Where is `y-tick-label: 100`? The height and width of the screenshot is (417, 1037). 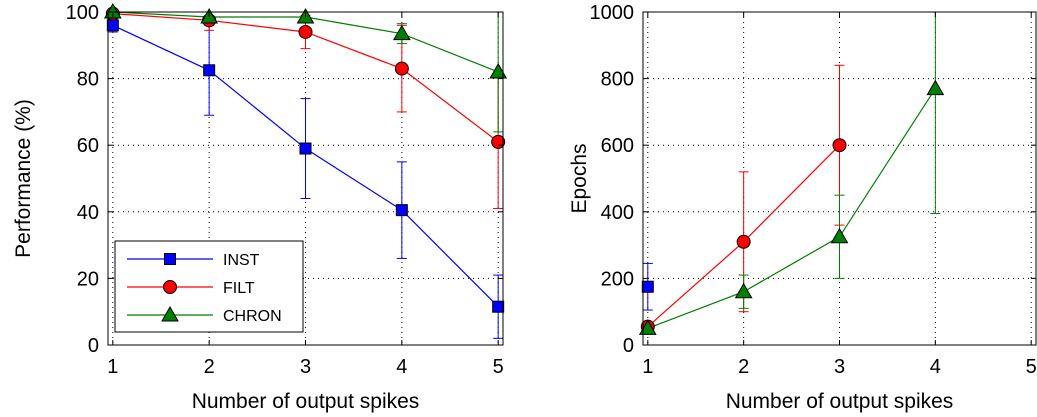 y-tick-label: 100 is located at coordinates (82, 13).